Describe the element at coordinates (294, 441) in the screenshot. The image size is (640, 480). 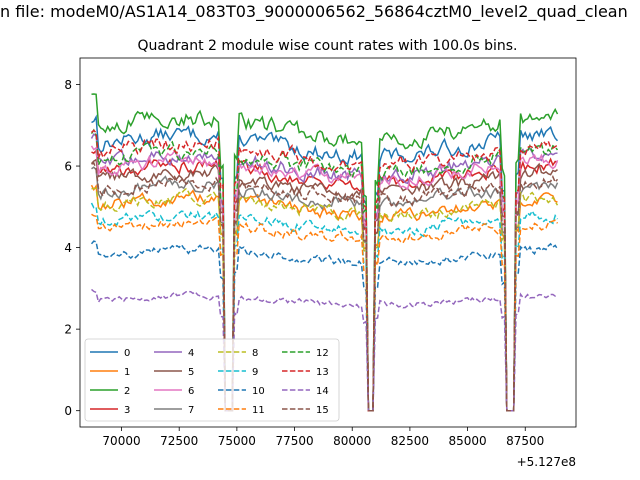
I see `x-tick-label: 77500` at that location.